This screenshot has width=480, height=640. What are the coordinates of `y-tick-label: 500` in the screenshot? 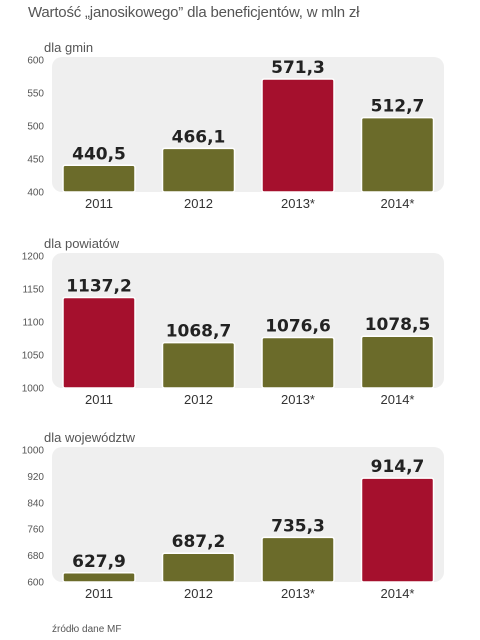 It's located at (35, 127).